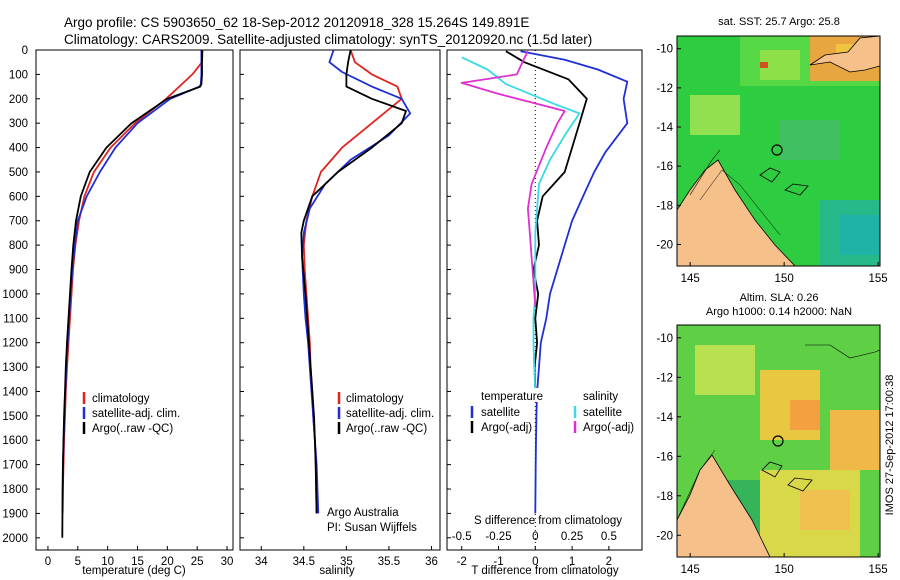 The width and height of the screenshot is (900, 580). I want to click on depth-tick-label: 1200, so click(15, 344).